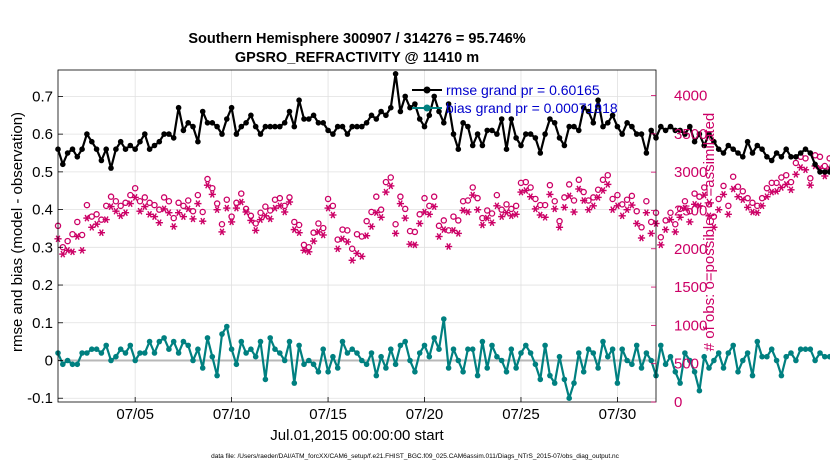  Describe the element at coordinates (328, 414) in the screenshot. I see `x-tick-label: 07/15` at that location.